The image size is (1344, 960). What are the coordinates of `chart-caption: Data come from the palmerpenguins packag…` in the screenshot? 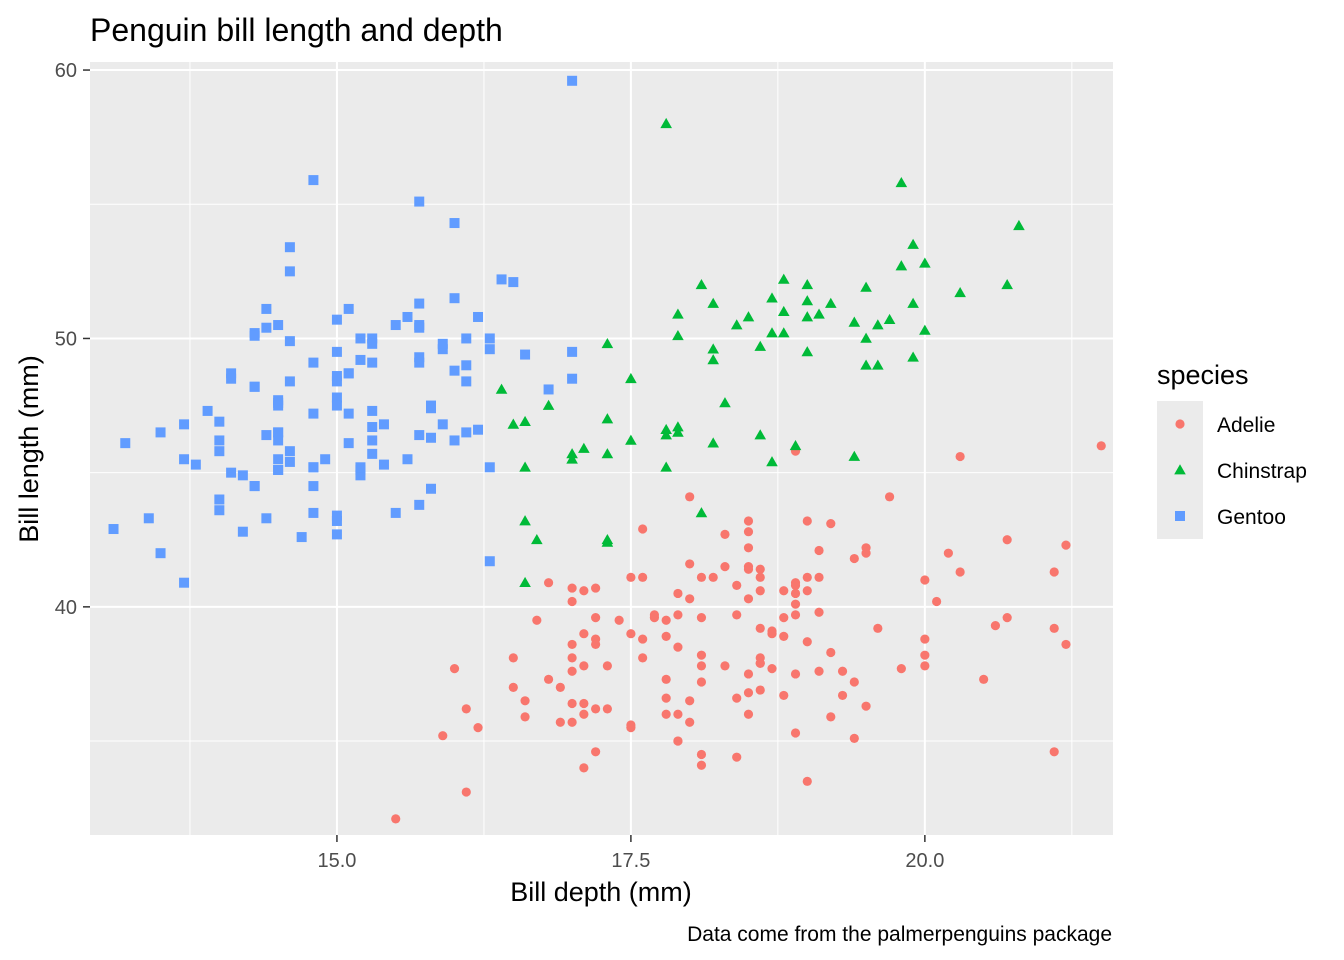 It's located at (899, 934).